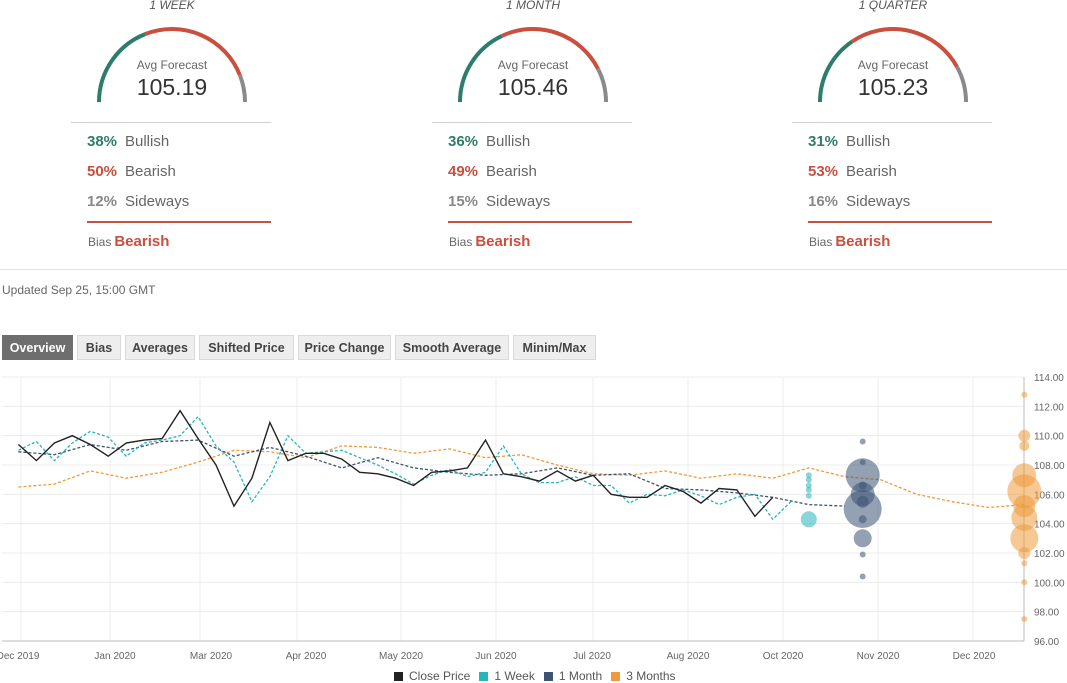  What do you see at coordinates (102, 201) in the screenshot?
I see `sideways-percent: 12%` at bounding box center [102, 201].